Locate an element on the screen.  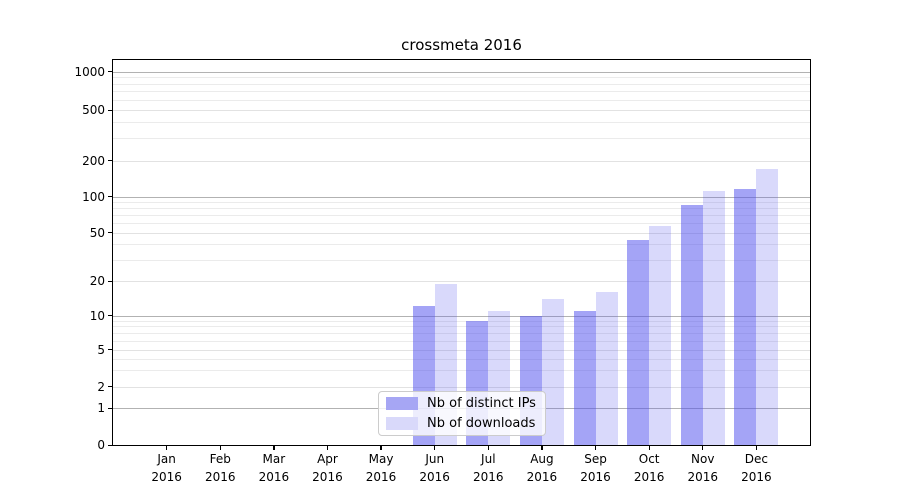
legend-swatch-downloads is located at coordinates (402, 423).